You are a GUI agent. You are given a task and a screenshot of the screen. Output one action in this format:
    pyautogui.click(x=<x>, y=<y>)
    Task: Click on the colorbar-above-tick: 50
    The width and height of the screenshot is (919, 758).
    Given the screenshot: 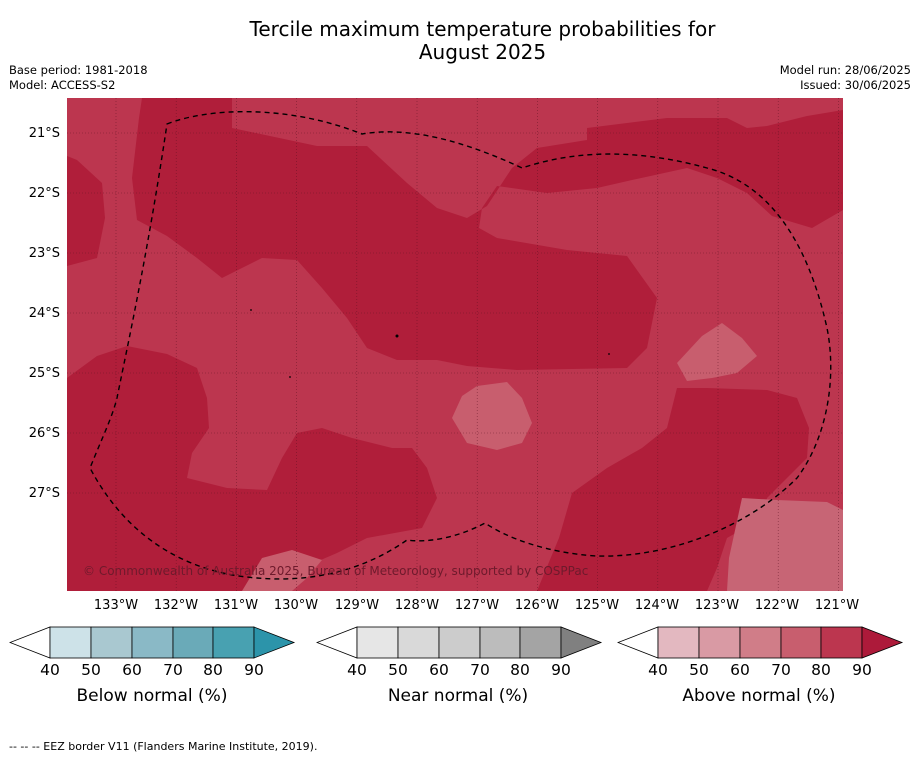 What is the action you would take?
    pyautogui.click(x=699, y=670)
    